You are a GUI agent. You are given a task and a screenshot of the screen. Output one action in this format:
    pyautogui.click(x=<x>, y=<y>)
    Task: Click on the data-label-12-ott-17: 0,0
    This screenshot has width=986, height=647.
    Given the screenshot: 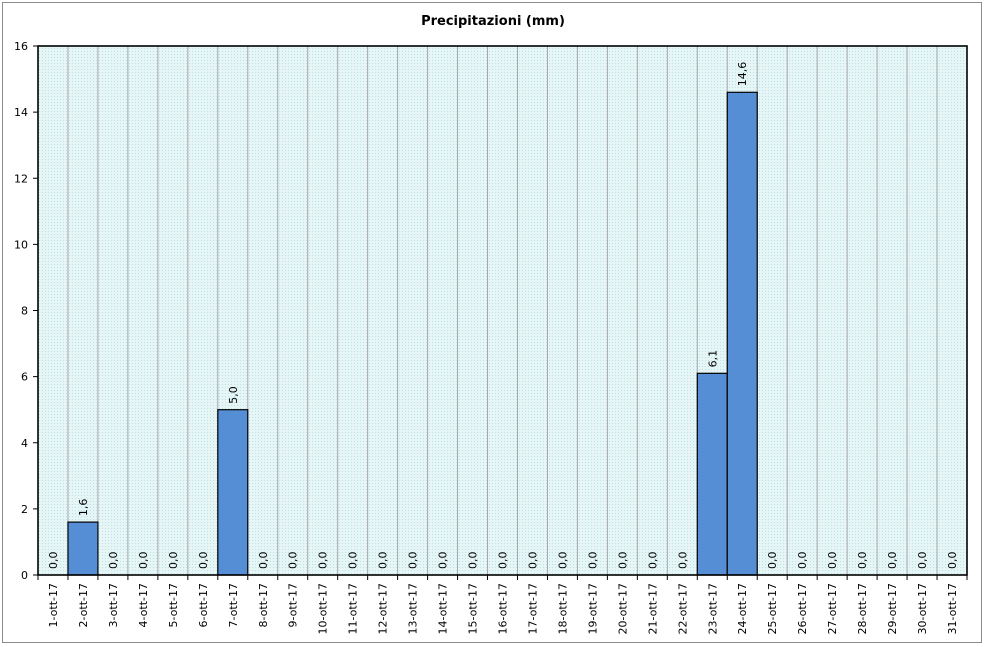 What is the action you would take?
    pyautogui.click(x=383, y=561)
    